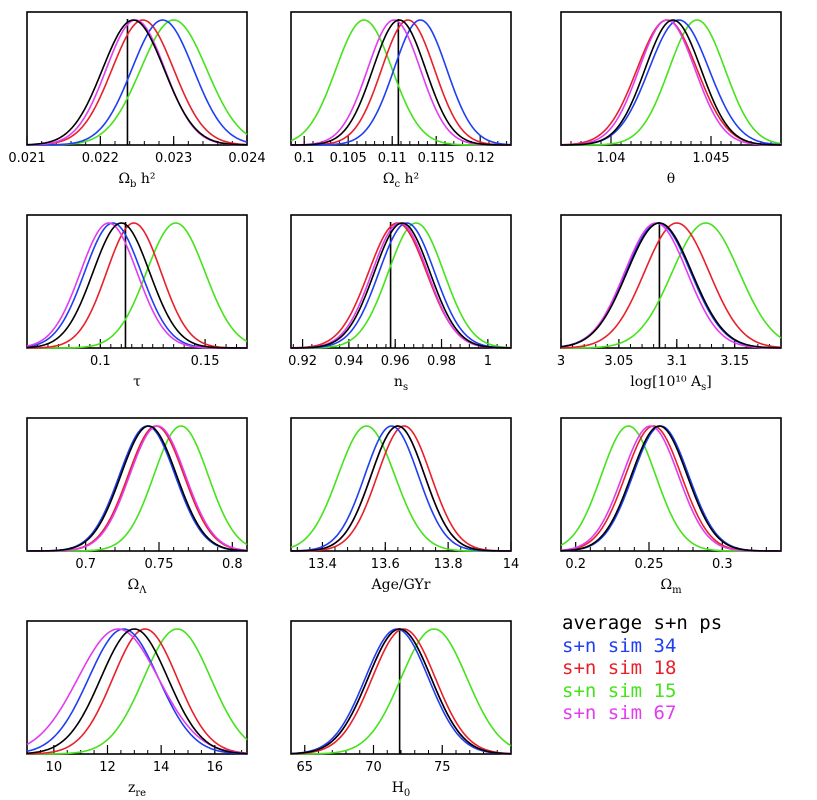 The height and width of the screenshot is (800, 817). What do you see at coordinates (348, 361) in the screenshot?
I see `tick-label: 0.94` at bounding box center [348, 361].